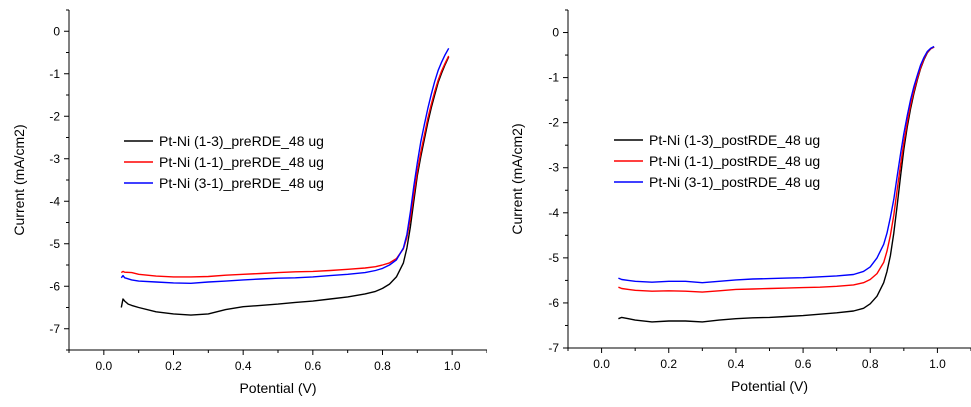 The image size is (971, 407). What do you see at coordinates (241, 141) in the screenshot?
I see `legend-label-1: Pt-Ni (1-3)_preRDE_48 ug` at bounding box center [241, 141].